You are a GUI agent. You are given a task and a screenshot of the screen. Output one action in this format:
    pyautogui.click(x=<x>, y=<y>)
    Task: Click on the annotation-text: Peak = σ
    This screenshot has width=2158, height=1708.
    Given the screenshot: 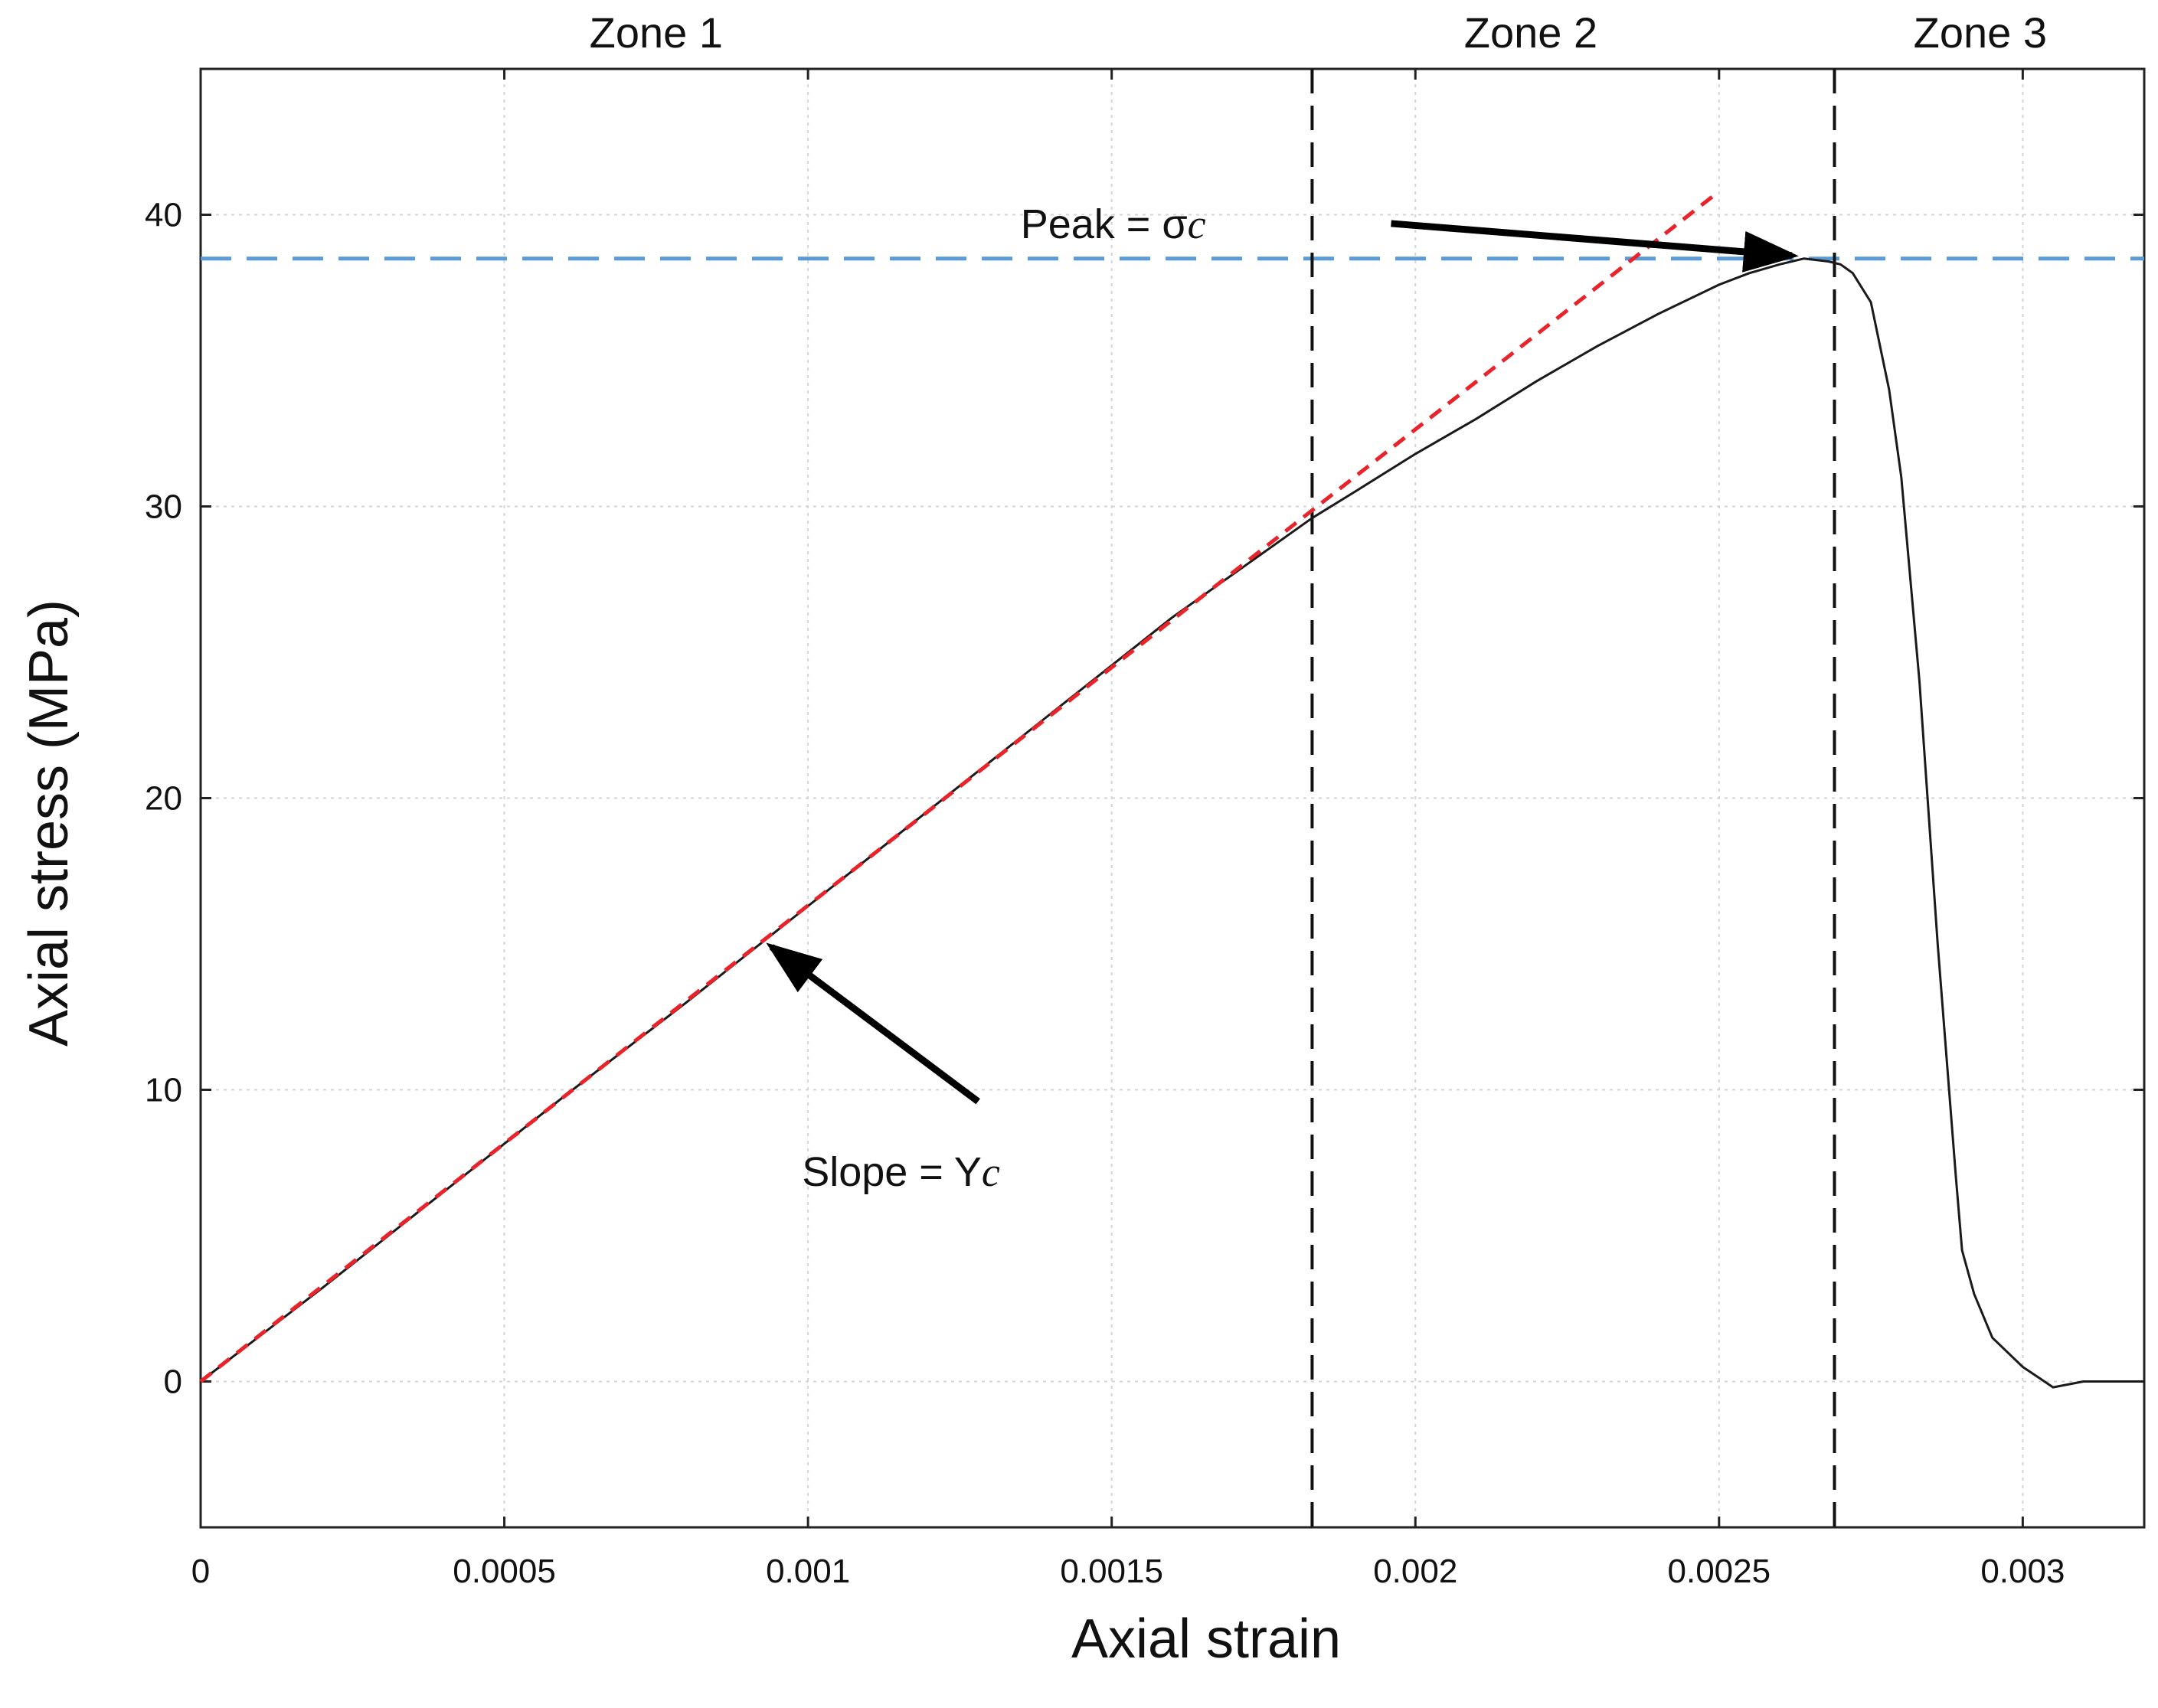 What is the action you would take?
    pyautogui.click(x=1104, y=224)
    